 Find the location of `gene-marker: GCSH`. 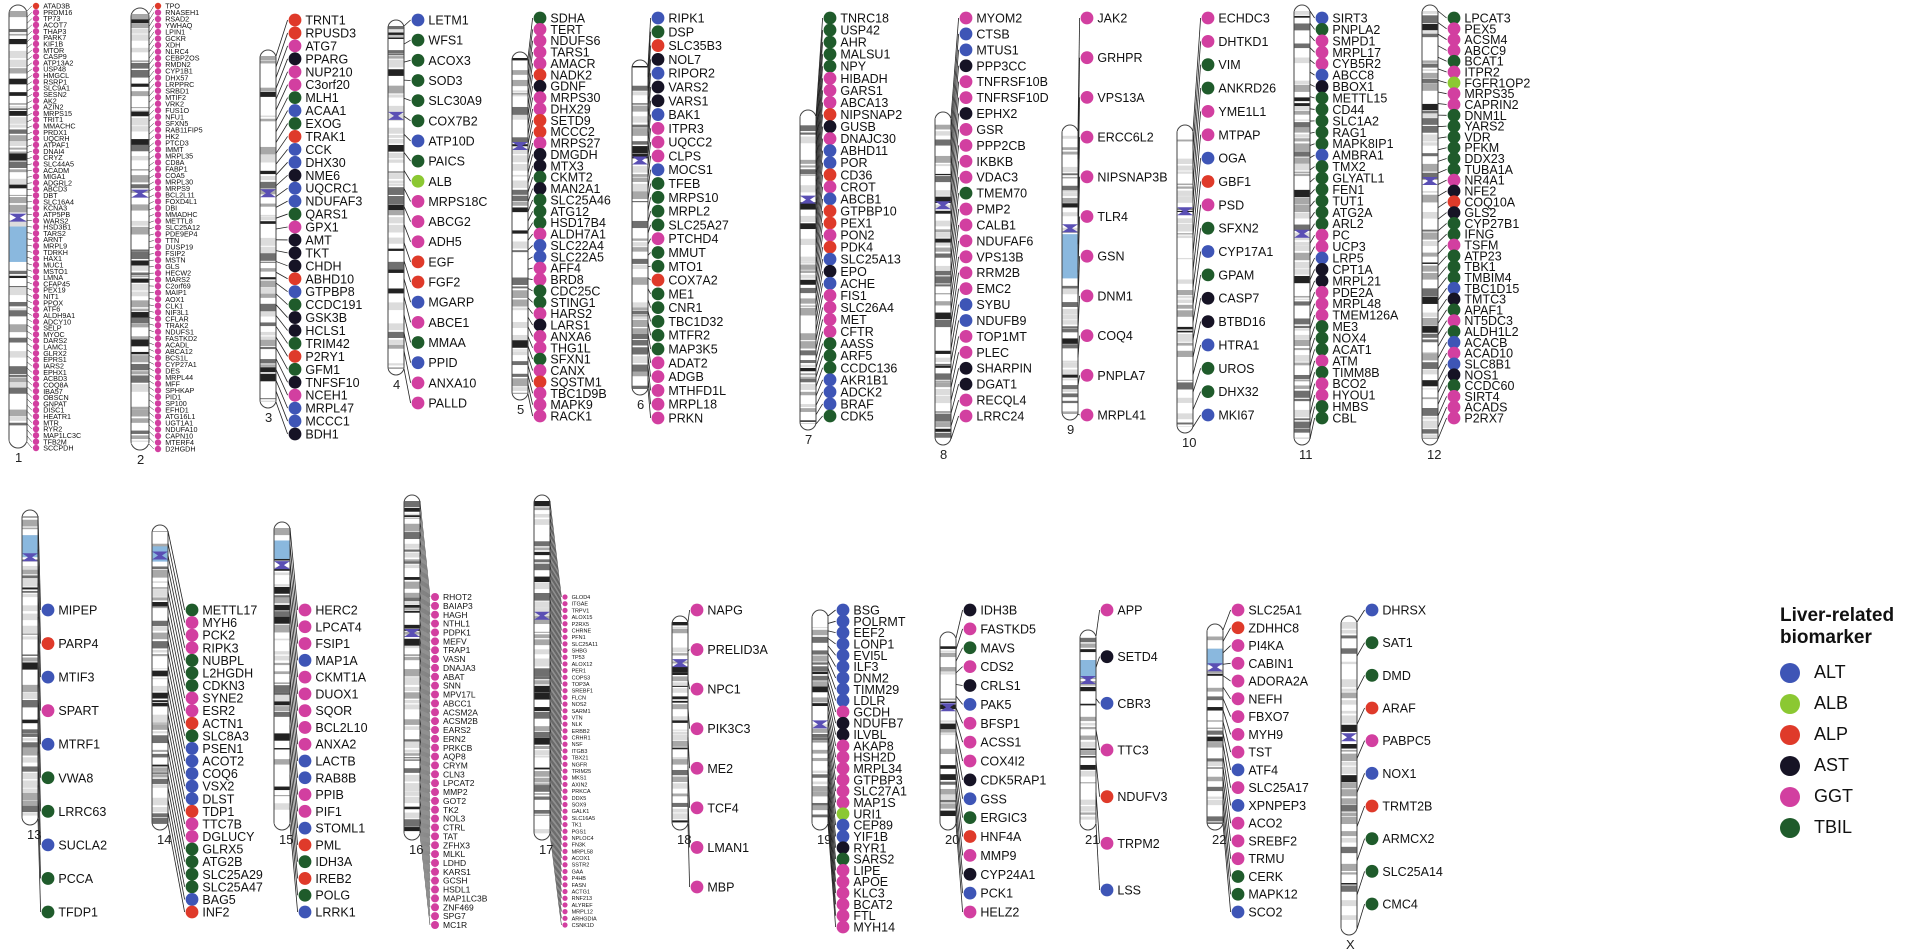

gene-marker: GCSH is located at coordinates (443, 837).